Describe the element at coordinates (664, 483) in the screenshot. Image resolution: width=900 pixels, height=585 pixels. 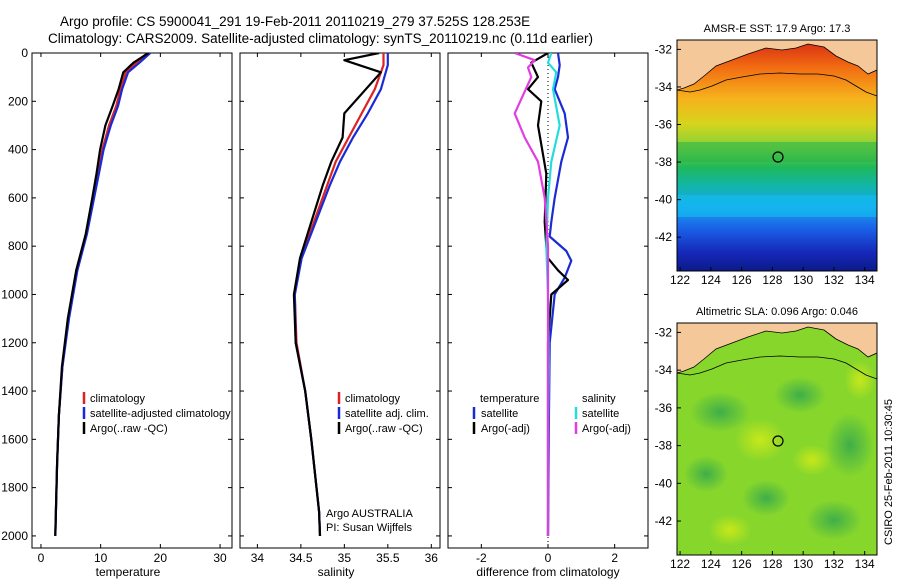
I see `sla-map-ytick-label: -40` at that location.